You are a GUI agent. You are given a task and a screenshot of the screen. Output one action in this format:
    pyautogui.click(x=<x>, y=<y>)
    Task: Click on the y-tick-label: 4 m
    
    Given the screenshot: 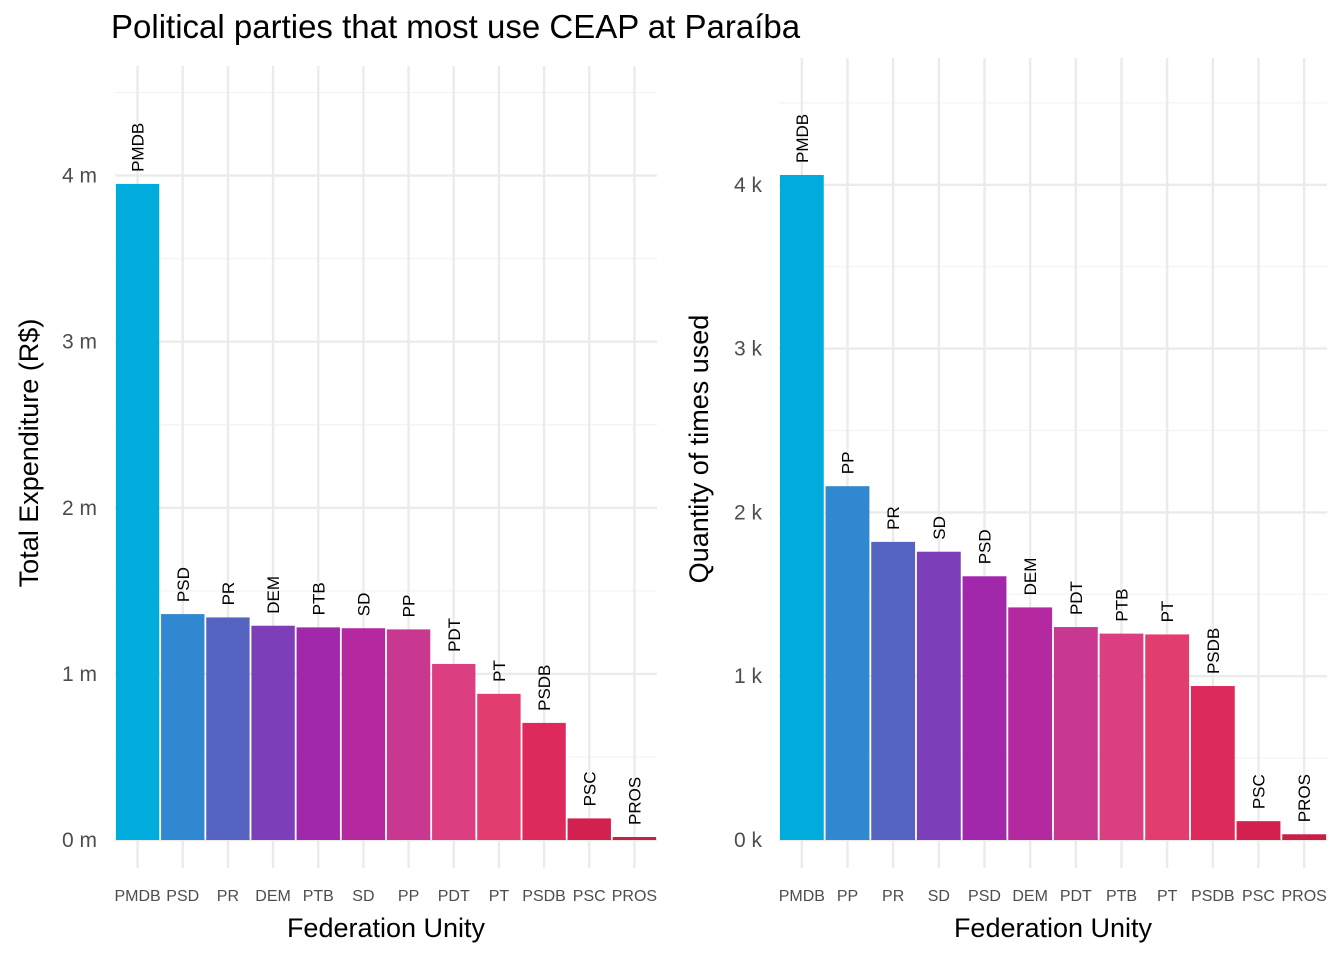 What is the action you would take?
    pyautogui.click(x=79, y=176)
    